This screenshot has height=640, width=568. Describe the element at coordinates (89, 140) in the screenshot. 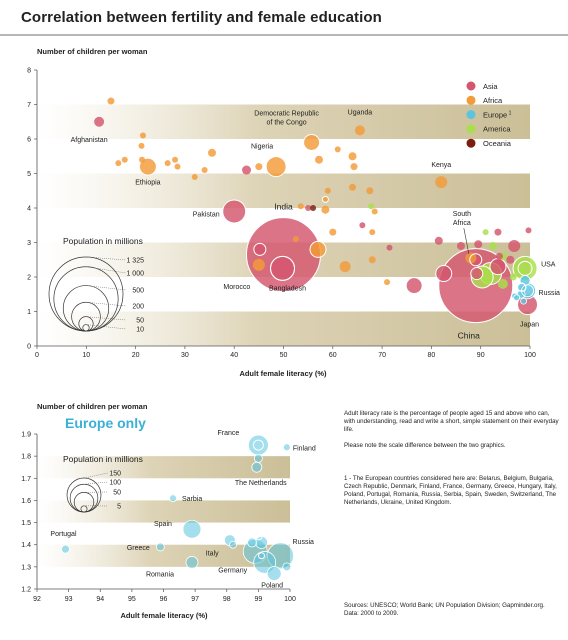

I see `label-afghanistan: Afghanistan` at that location.